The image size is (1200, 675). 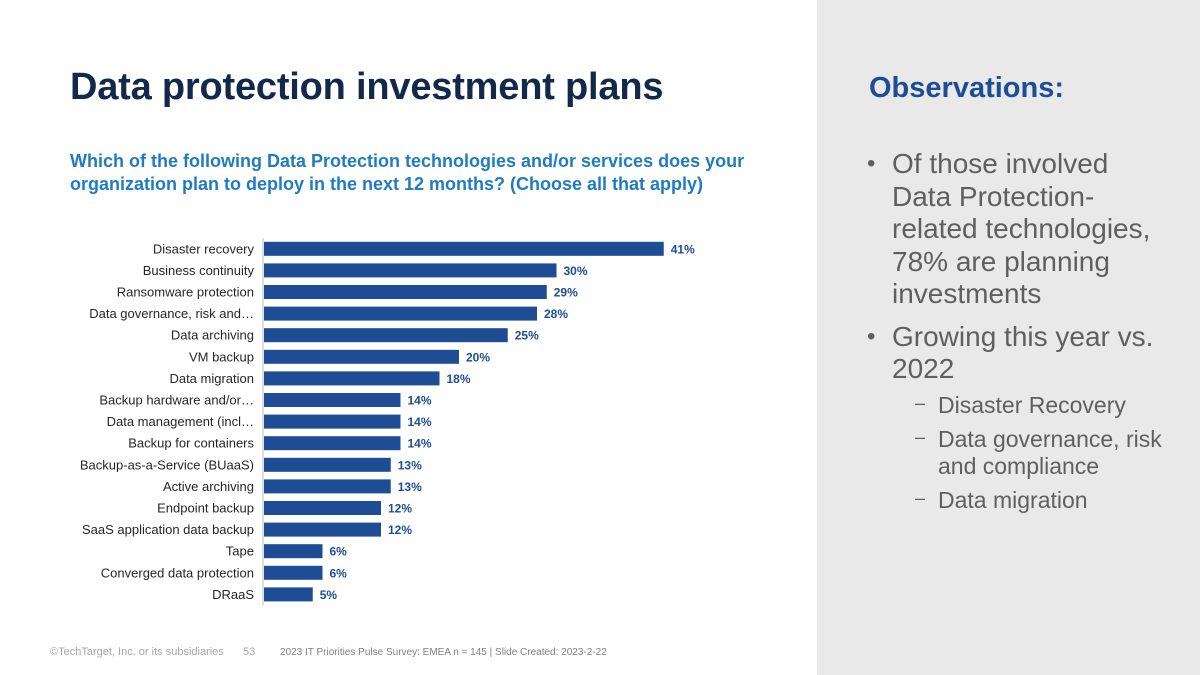 I want to click on category-label: Backup-as-a-Service (BUaaS), so click(x=167, y=464).